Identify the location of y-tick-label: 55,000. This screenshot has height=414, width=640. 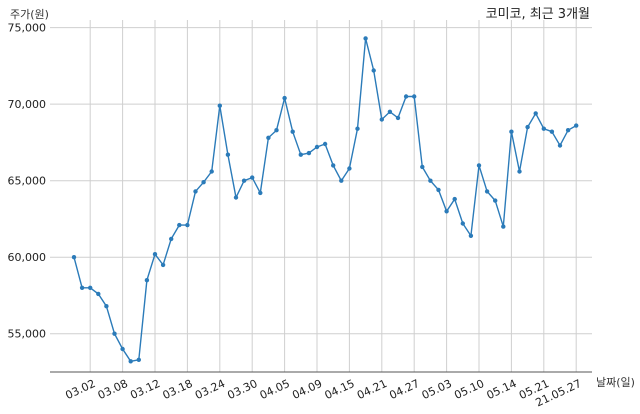
(27, 334).